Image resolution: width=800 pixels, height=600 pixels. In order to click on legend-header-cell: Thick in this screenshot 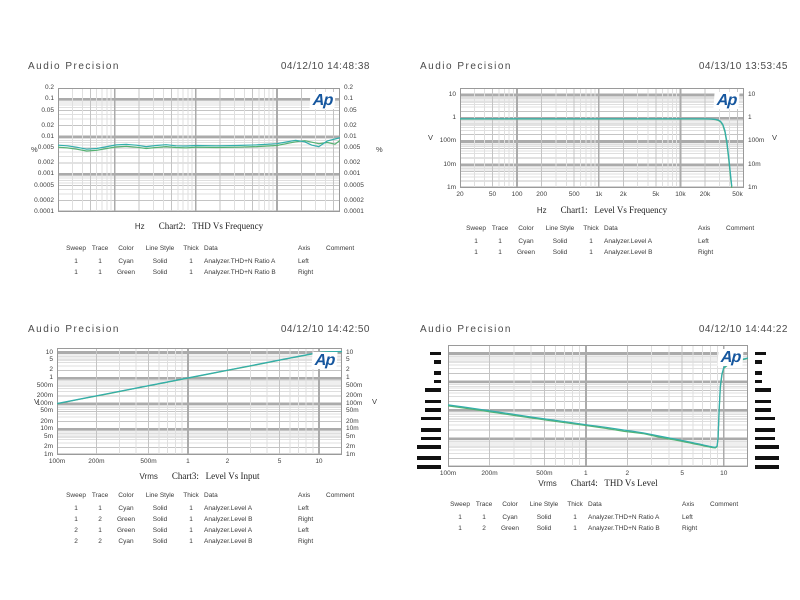, I will do `click(591, 228)`.